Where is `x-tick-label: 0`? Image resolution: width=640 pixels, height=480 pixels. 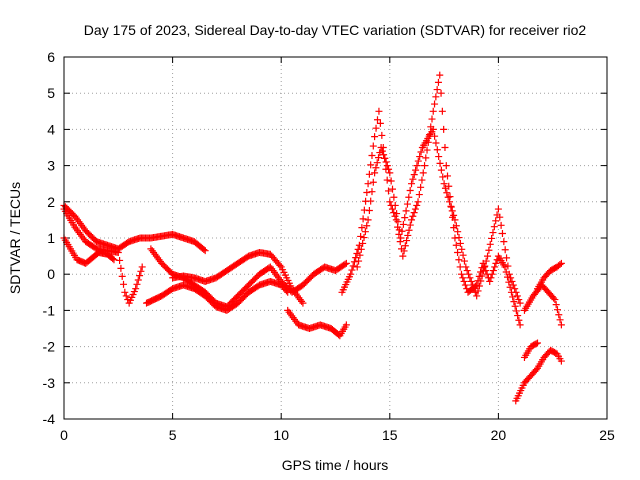 x-tick-label: 0 is located at coordinates (64, 435).